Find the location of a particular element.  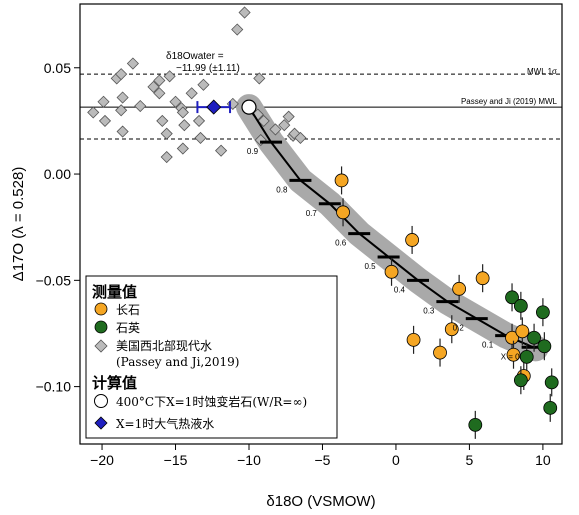

model-curve-tick-label: 0.8 is located at coordinates (282, 189).